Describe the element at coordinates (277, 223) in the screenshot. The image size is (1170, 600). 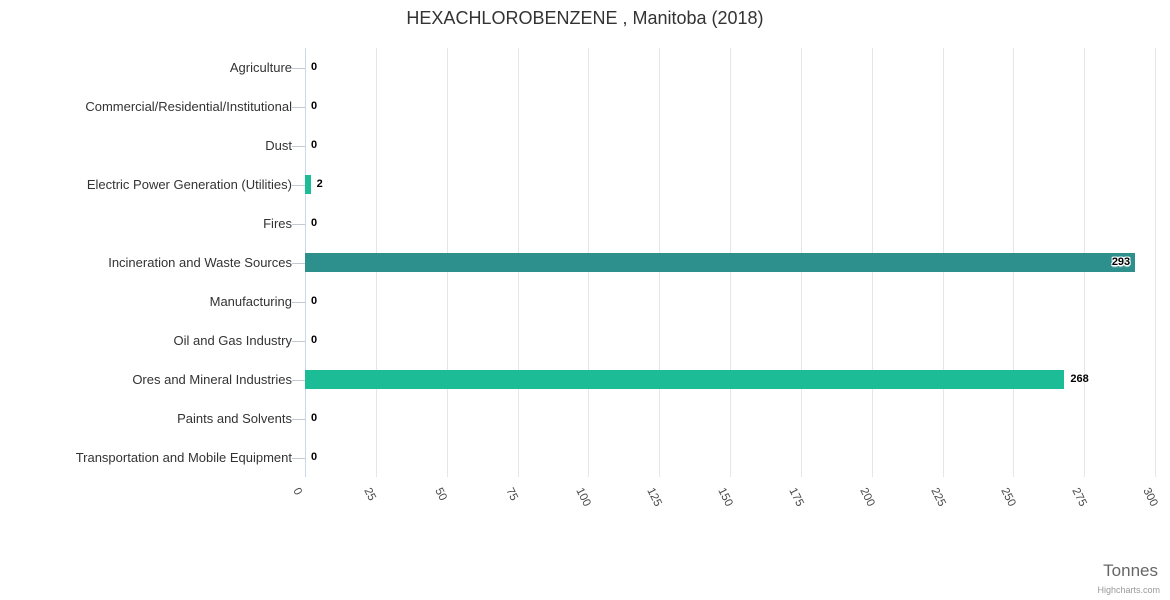
I see `category-label-fires: Fires` at that location.